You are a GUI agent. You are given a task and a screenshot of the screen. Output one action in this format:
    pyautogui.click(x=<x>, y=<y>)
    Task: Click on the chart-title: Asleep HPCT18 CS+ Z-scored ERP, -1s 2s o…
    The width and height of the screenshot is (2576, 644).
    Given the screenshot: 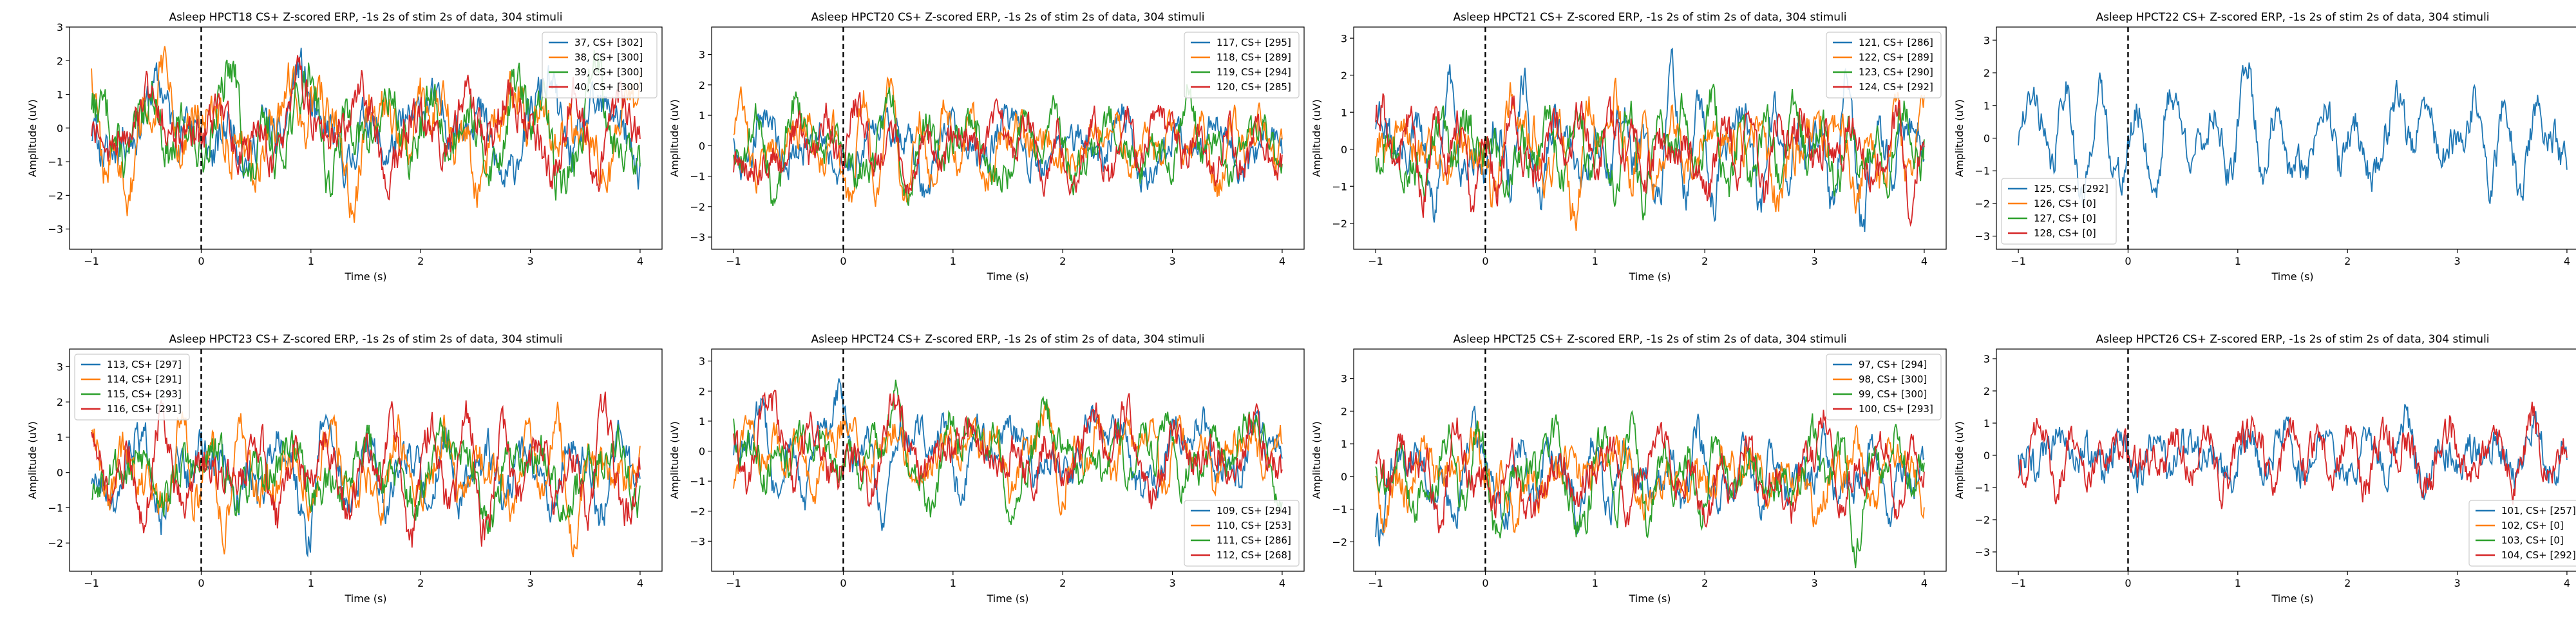 What is the action you would take?
    pyautogui.click(x=366, y=17)
    